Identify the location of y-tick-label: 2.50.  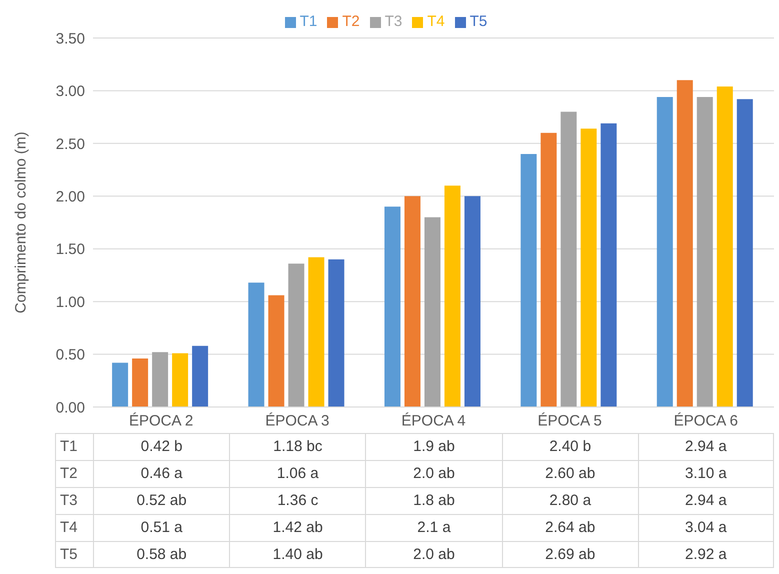
(70, 144).